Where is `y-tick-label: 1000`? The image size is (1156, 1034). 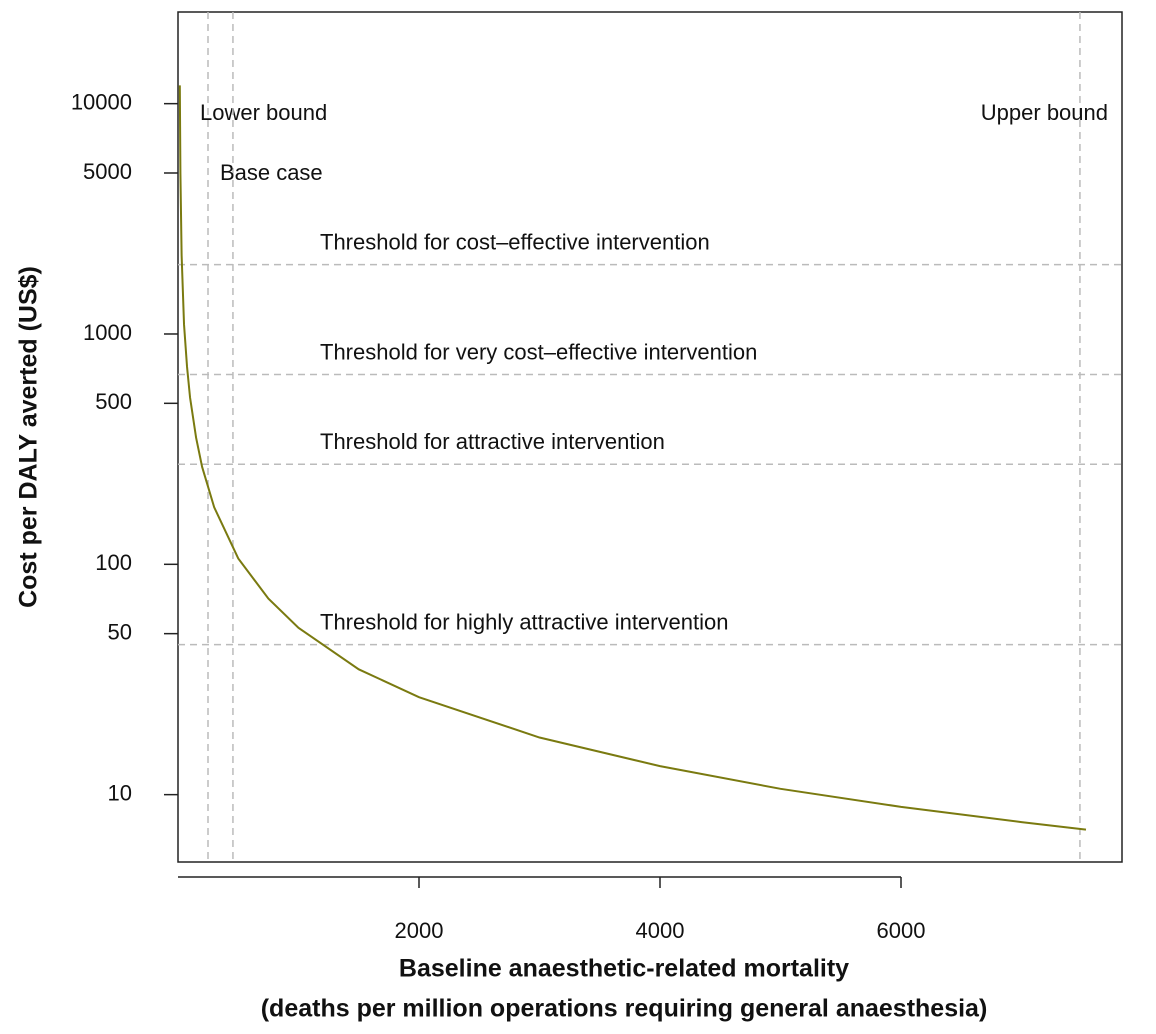
y-tick-label: 1000 is located at coordinates (107, 332).